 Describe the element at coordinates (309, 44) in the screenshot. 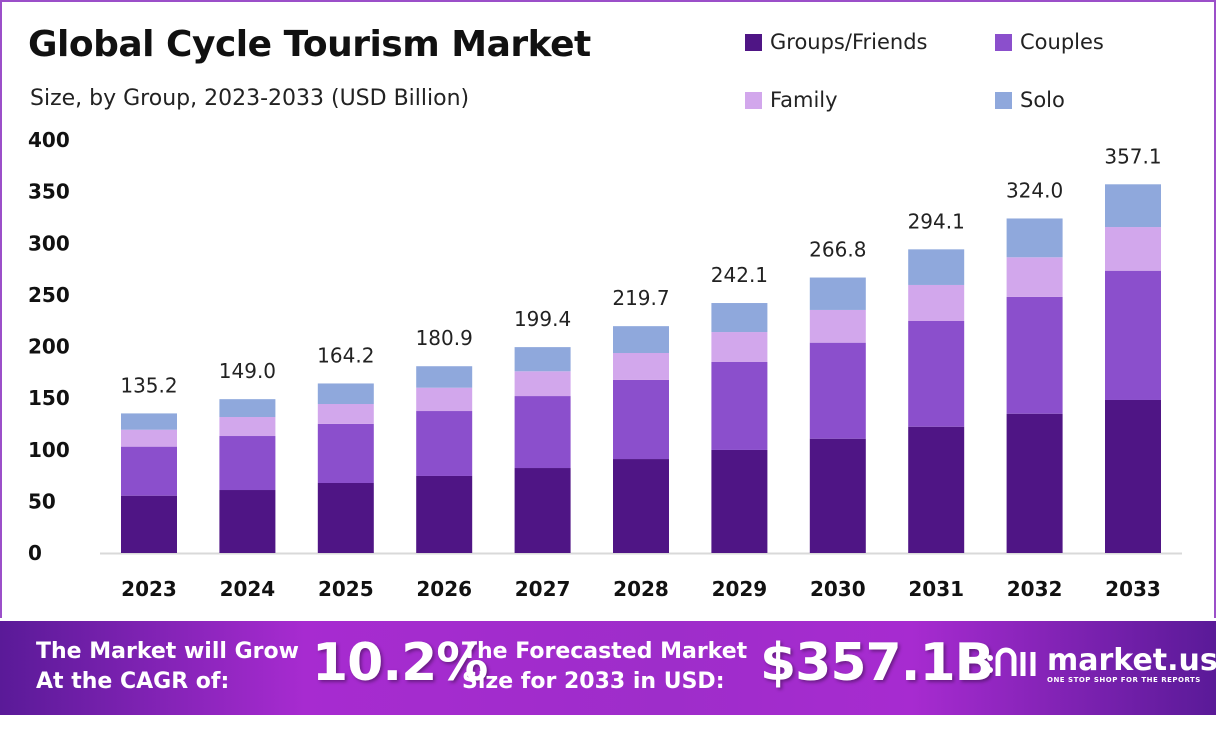

I see `chart-title: Global Cycle Tourism Market` at that location.